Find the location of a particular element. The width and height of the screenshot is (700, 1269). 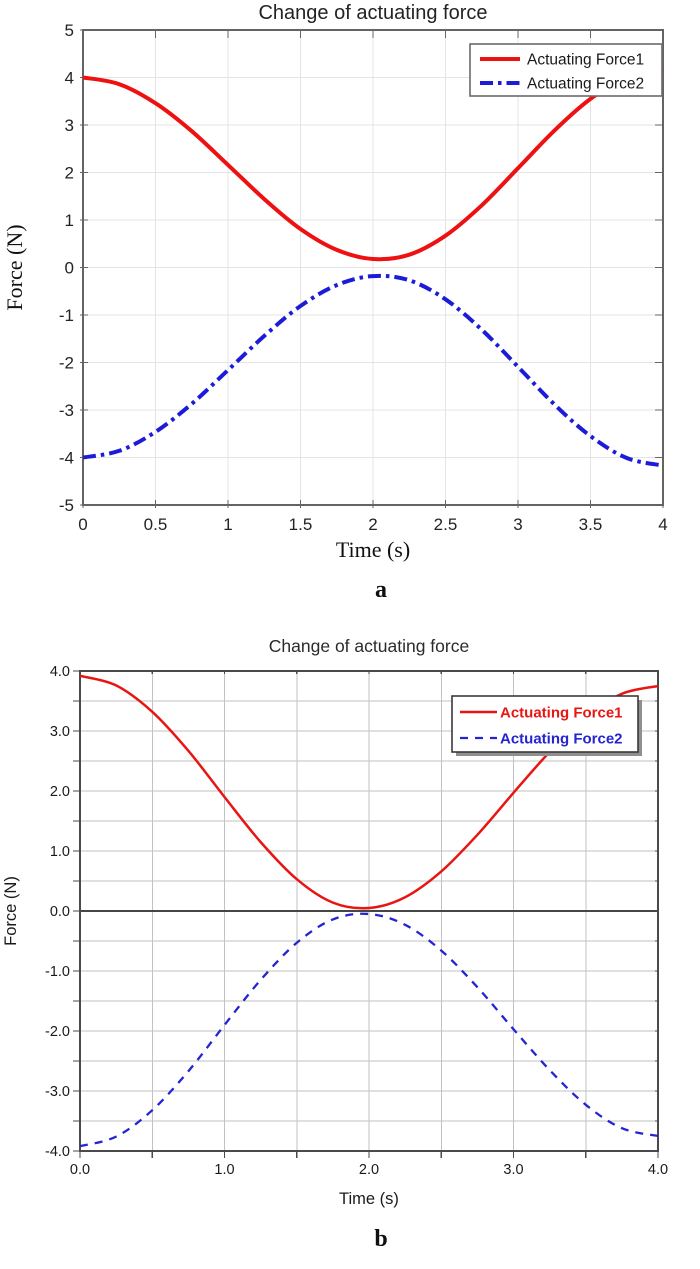

y-tick-label: -1 is located at coordinates (66, 315).